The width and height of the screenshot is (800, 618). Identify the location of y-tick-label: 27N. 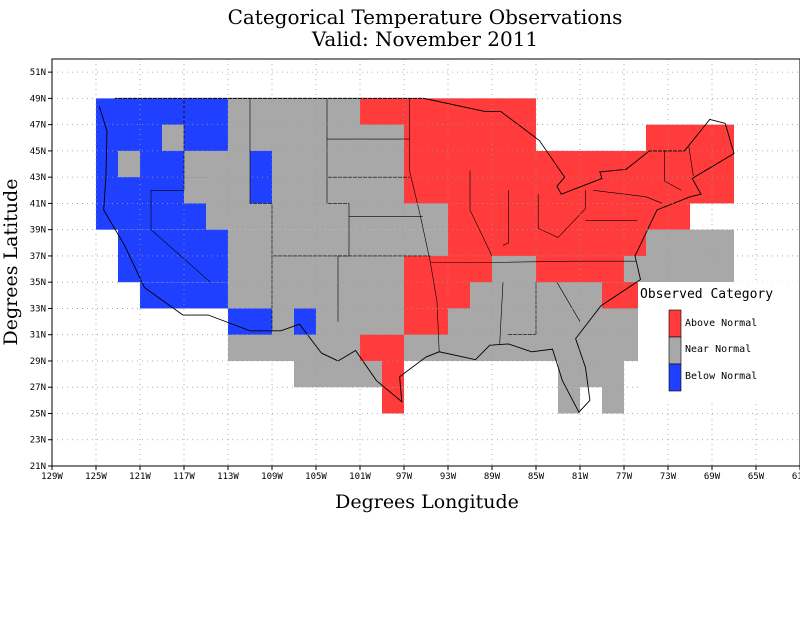
(38, 388).